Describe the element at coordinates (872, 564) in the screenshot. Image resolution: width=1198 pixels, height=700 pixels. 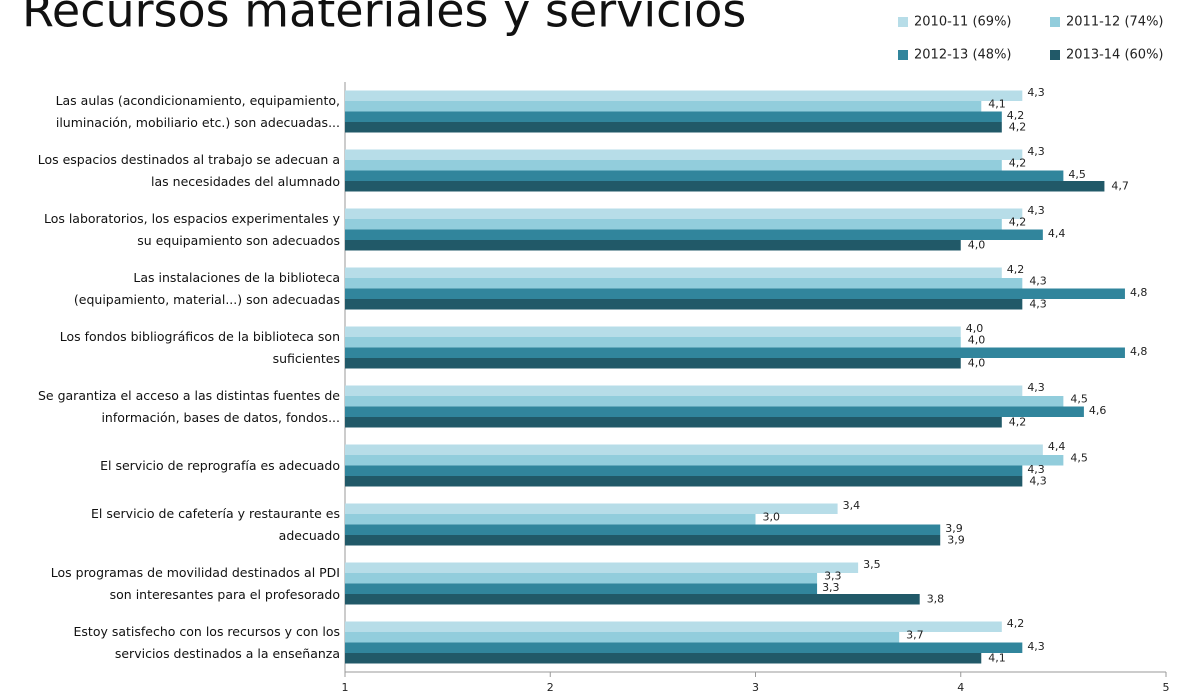
I see `value-label: 3,5` at that location.